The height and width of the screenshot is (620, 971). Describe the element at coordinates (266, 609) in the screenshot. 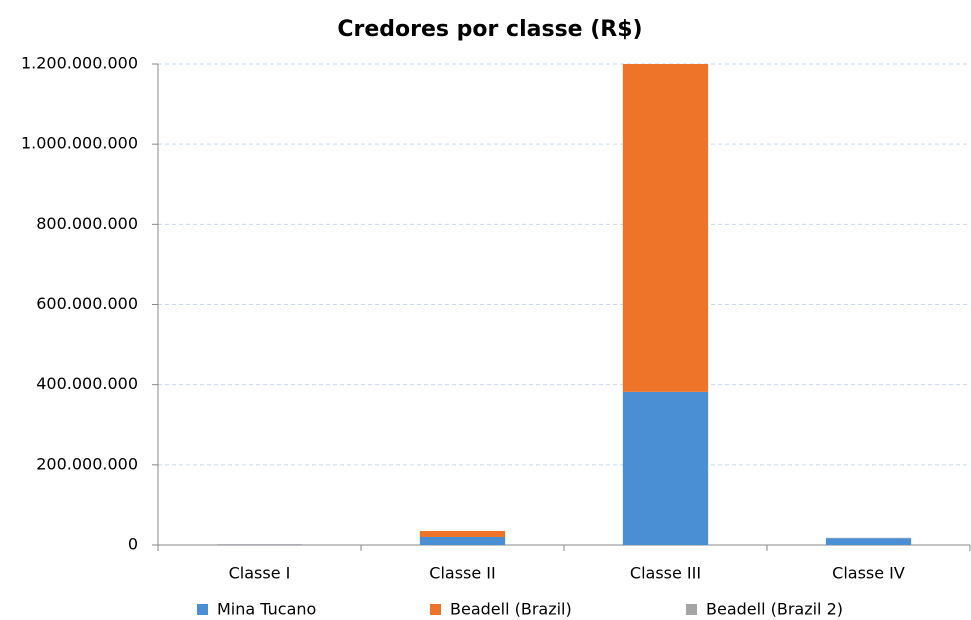

I see `legend-label: Mina Tucano` at that location.